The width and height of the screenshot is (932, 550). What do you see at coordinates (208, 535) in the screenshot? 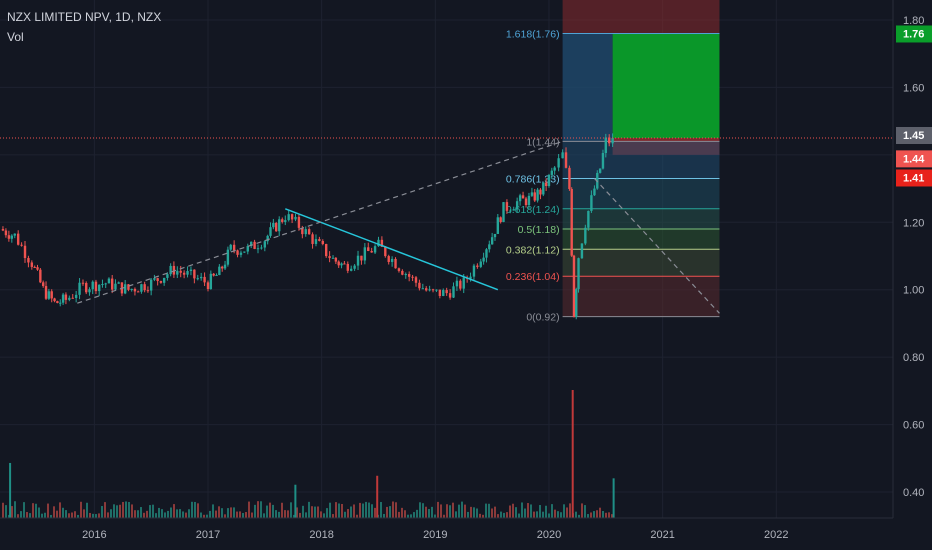
I see `x-tick-label: 2017` at bounding box center [208, 535].